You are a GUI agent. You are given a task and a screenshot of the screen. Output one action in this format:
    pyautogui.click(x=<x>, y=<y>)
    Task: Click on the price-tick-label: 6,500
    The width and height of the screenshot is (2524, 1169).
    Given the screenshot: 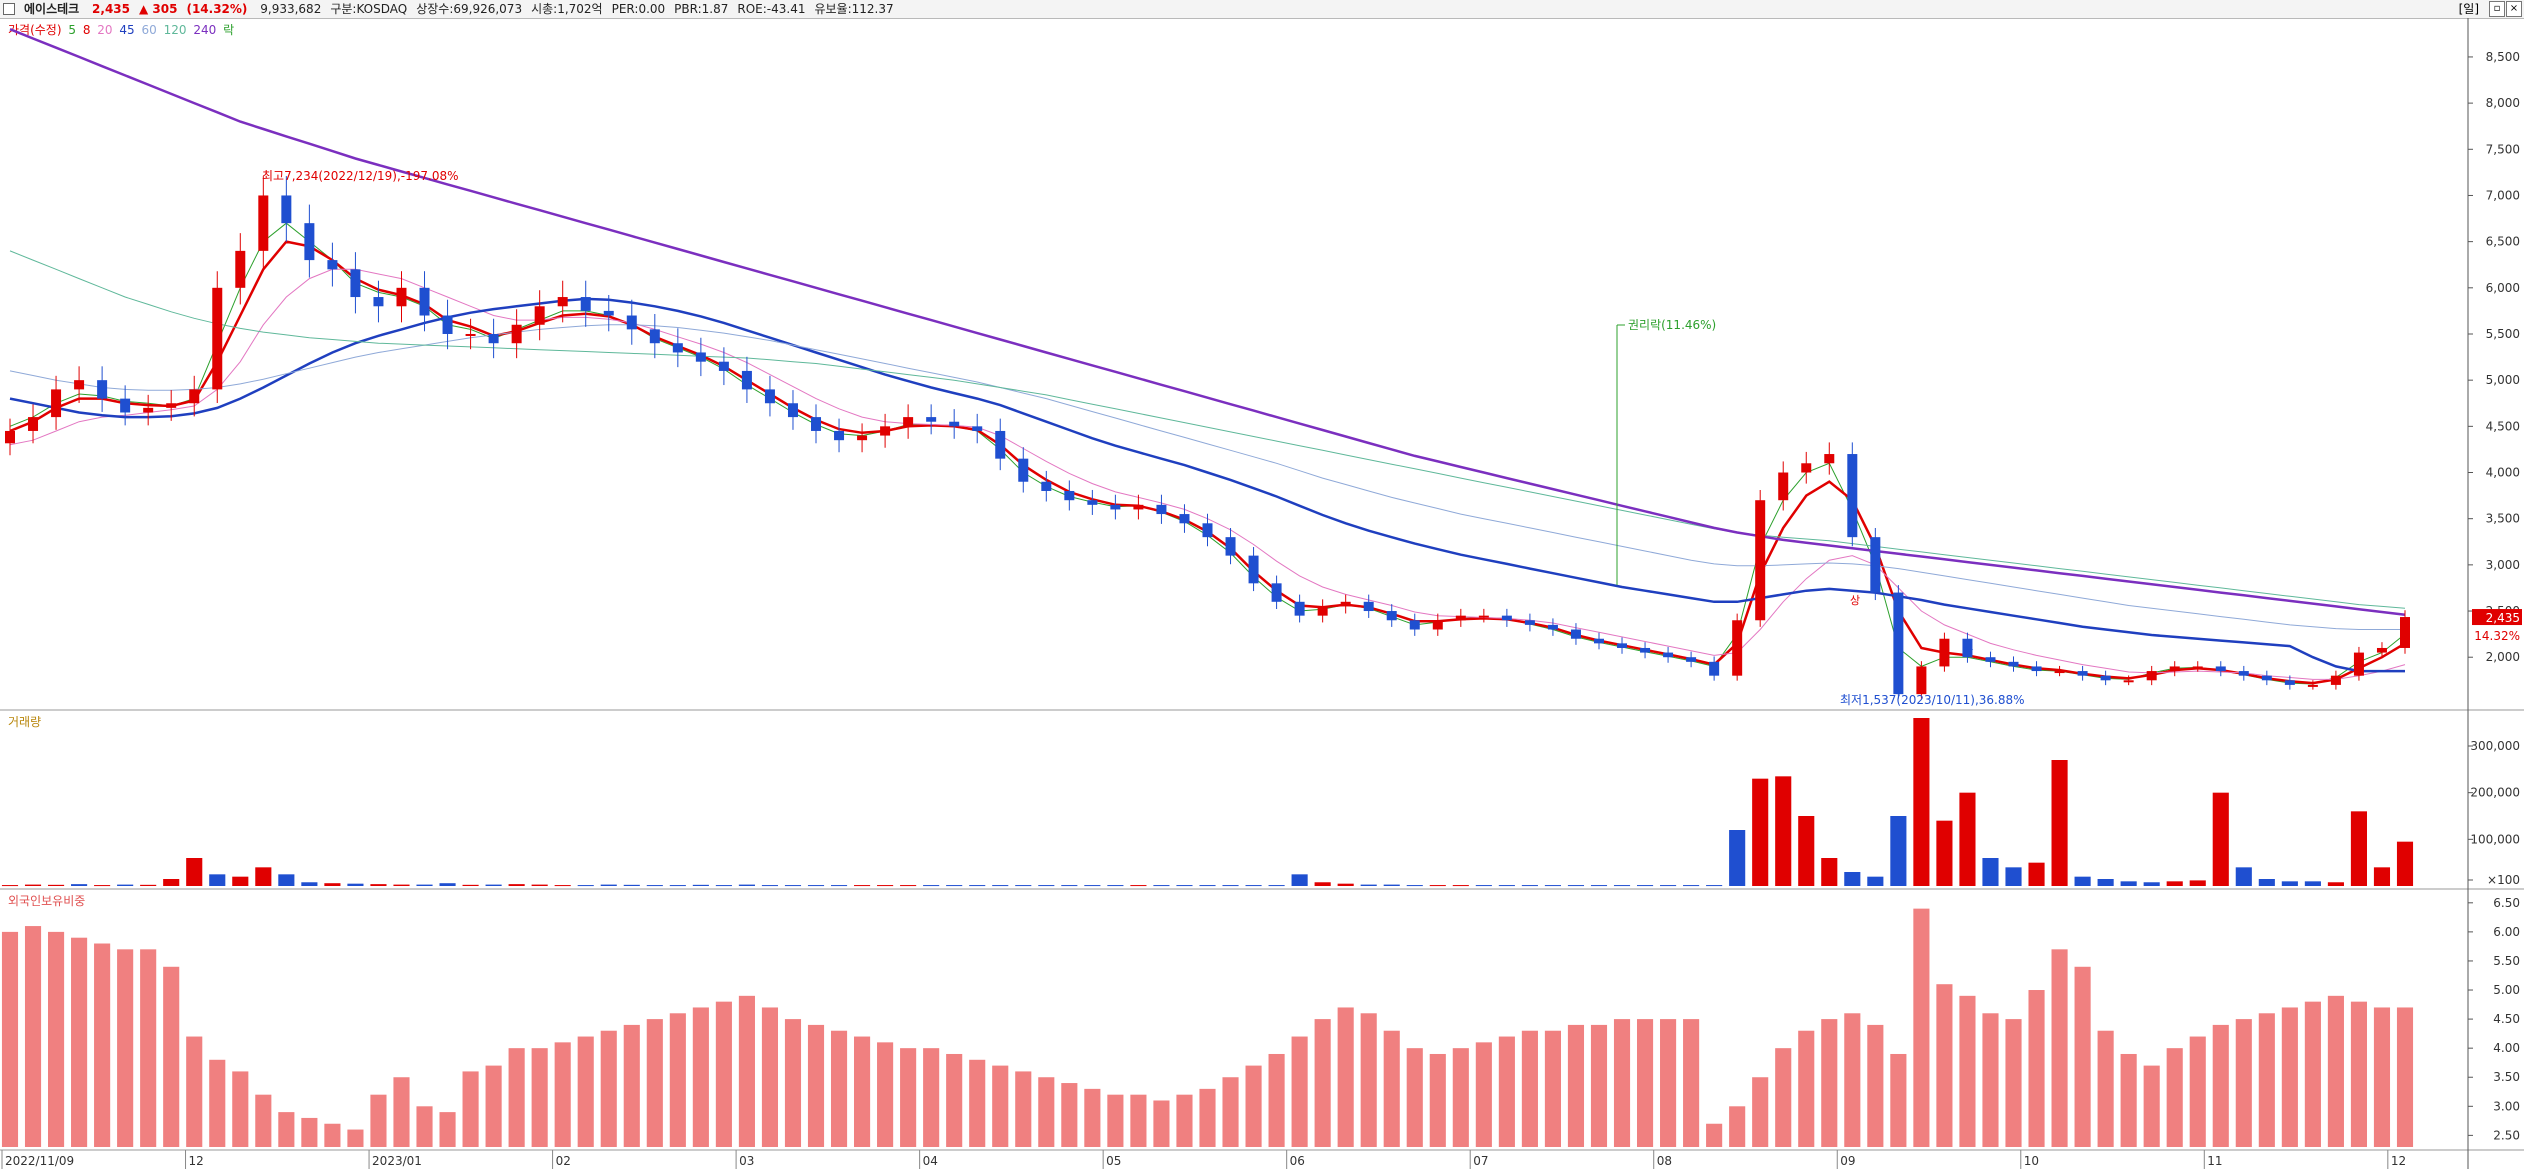 What is the action you would take?
    pyautogui.click(x=2503, y=242)
    